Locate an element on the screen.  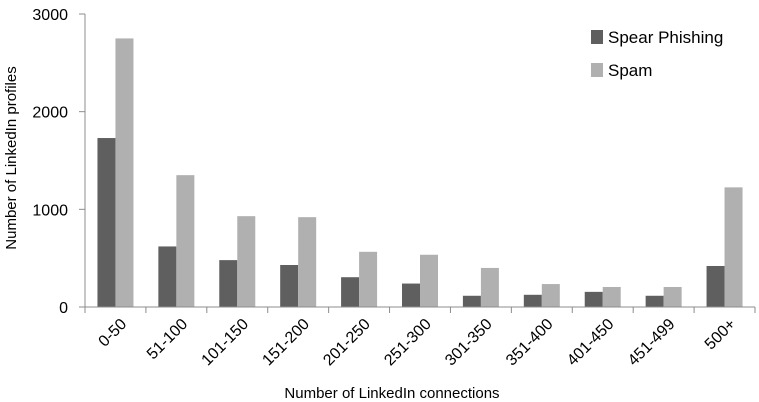
y-tick-label: 0 is located at coordinates (63, 308).